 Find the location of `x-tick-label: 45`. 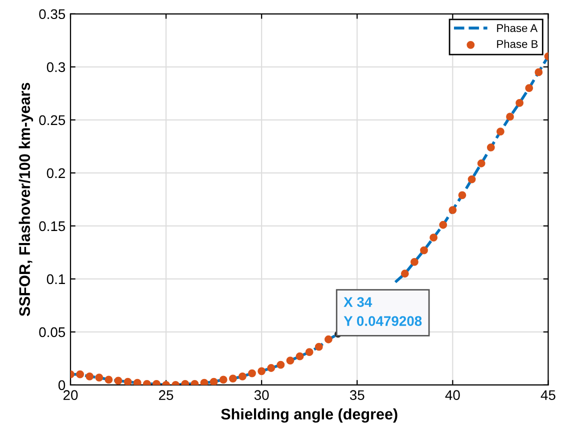

x-tick-label: 45 is located at coordinates (548, 395).